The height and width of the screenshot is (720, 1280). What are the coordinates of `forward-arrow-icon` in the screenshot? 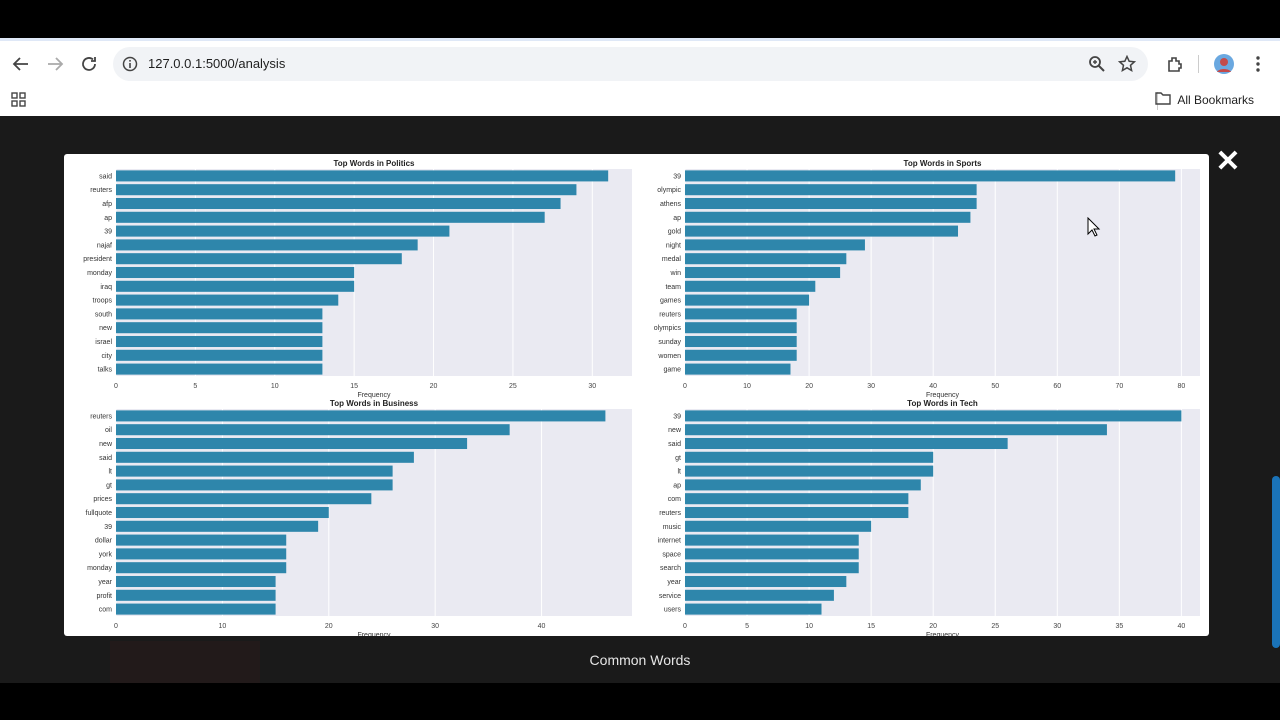 It's located at (55, 64).